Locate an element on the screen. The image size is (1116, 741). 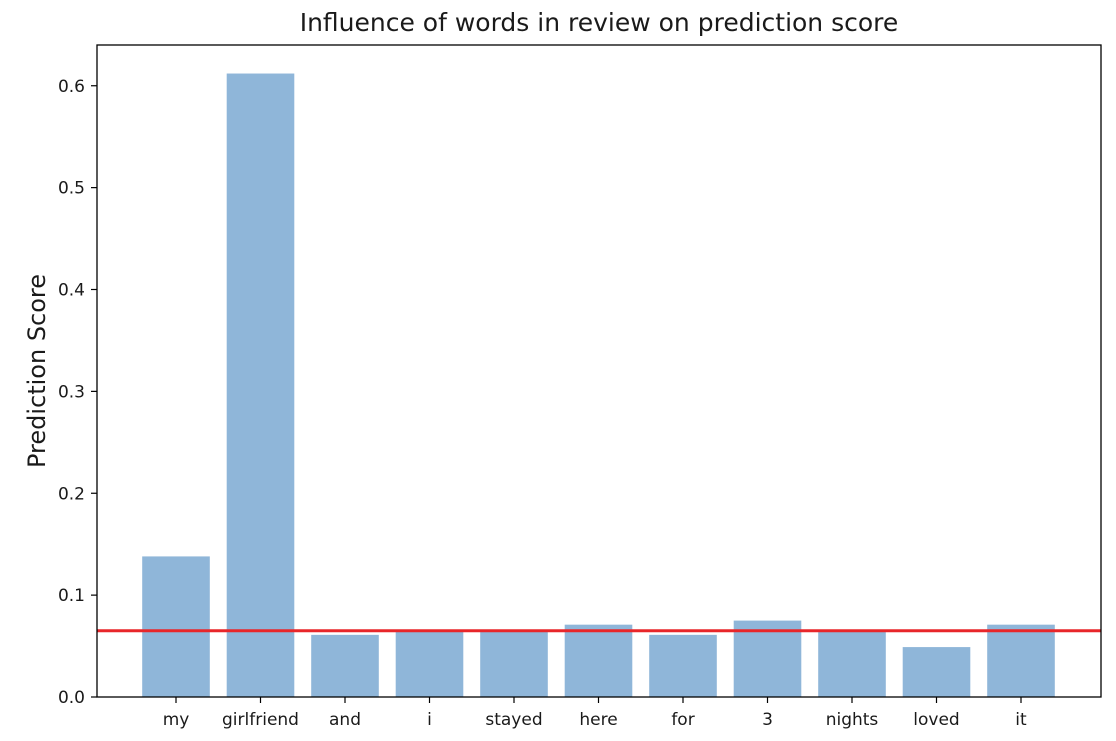
bar-my is located at coordinates (176, 626).